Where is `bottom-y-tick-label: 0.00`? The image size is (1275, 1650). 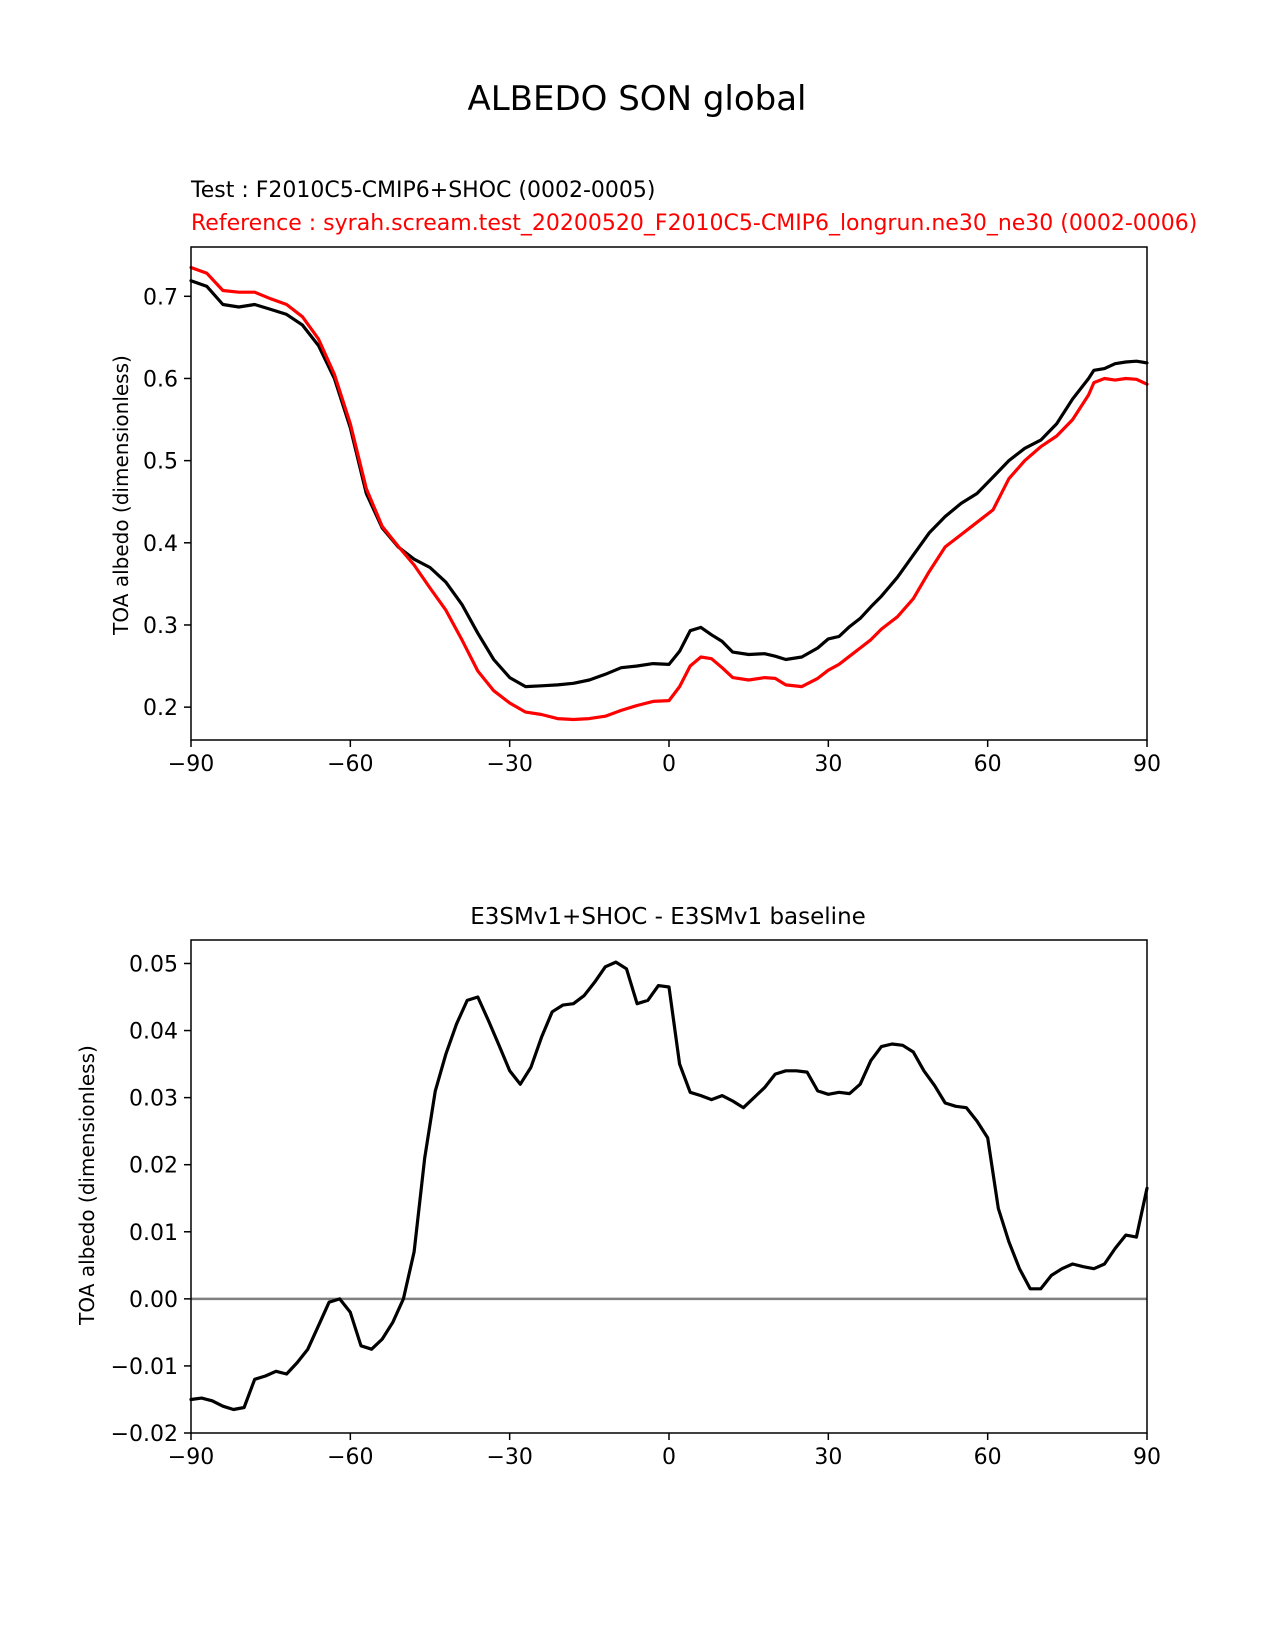 bottom-y-tick-label: 0.00 is located at coordinates (153, 1300).